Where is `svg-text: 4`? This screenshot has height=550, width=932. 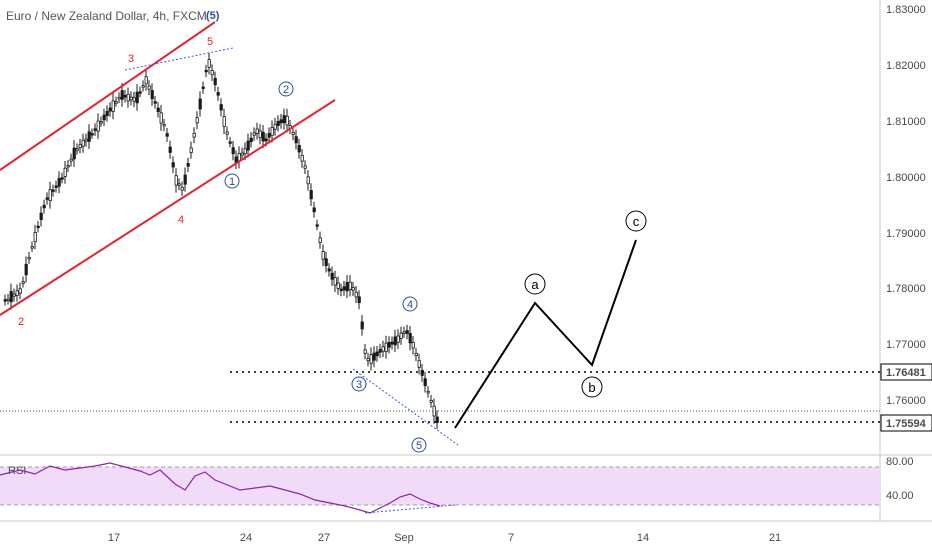
svg-text: 4 is located at coordinates (410, 305).